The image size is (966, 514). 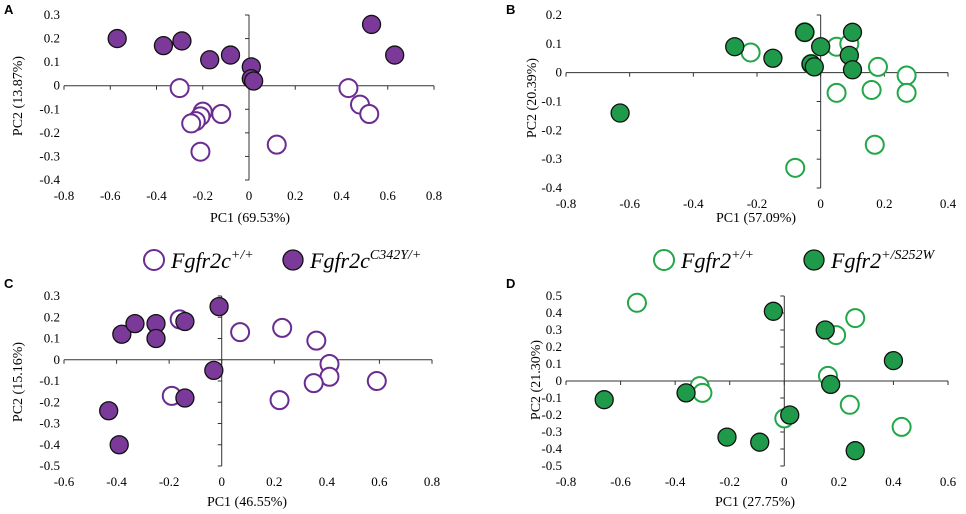 What do you see at coordinates (388, 195) in the screenshot?
I see `panel-a-x-tick-label: 0.6` at bounding box center [388, 195].